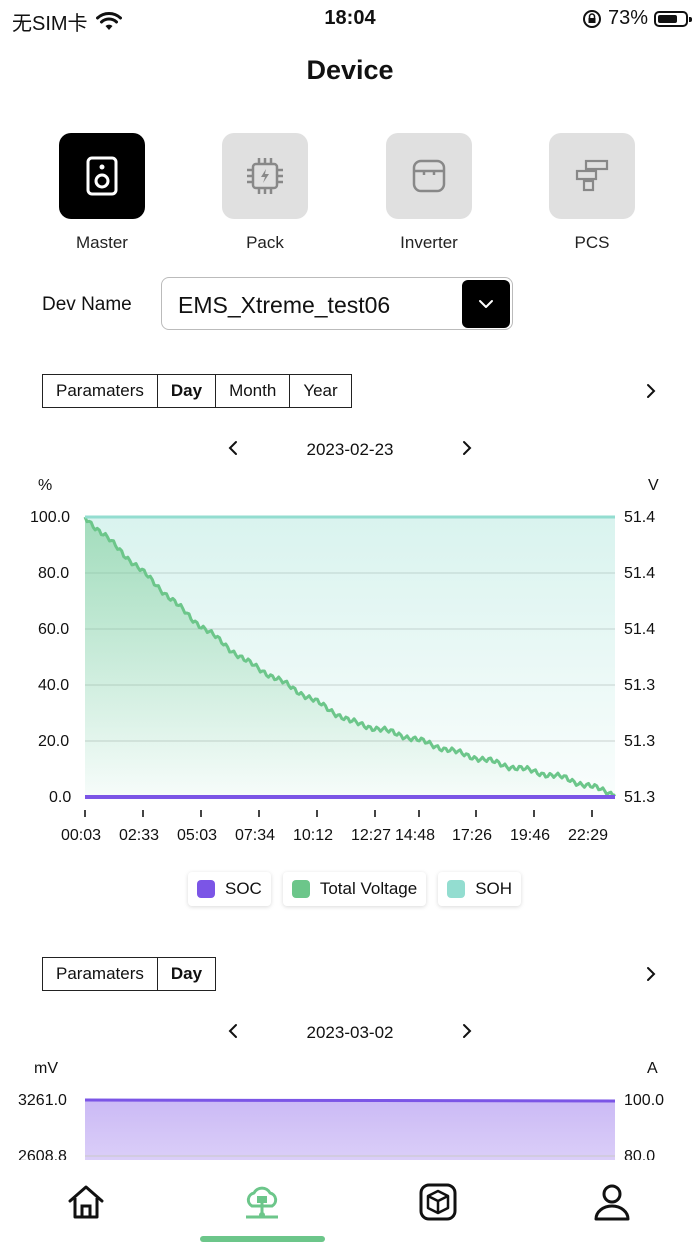 The height and width of the screenshot is (1244, 700). What do you see at coordinates (350, 1202) in the screenshot?
I see `bottom-nav` at bounding box center [350, 1202].